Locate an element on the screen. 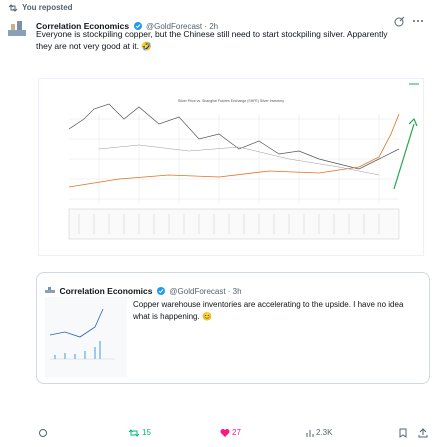  more-icon is located at coordinates (418, 21).